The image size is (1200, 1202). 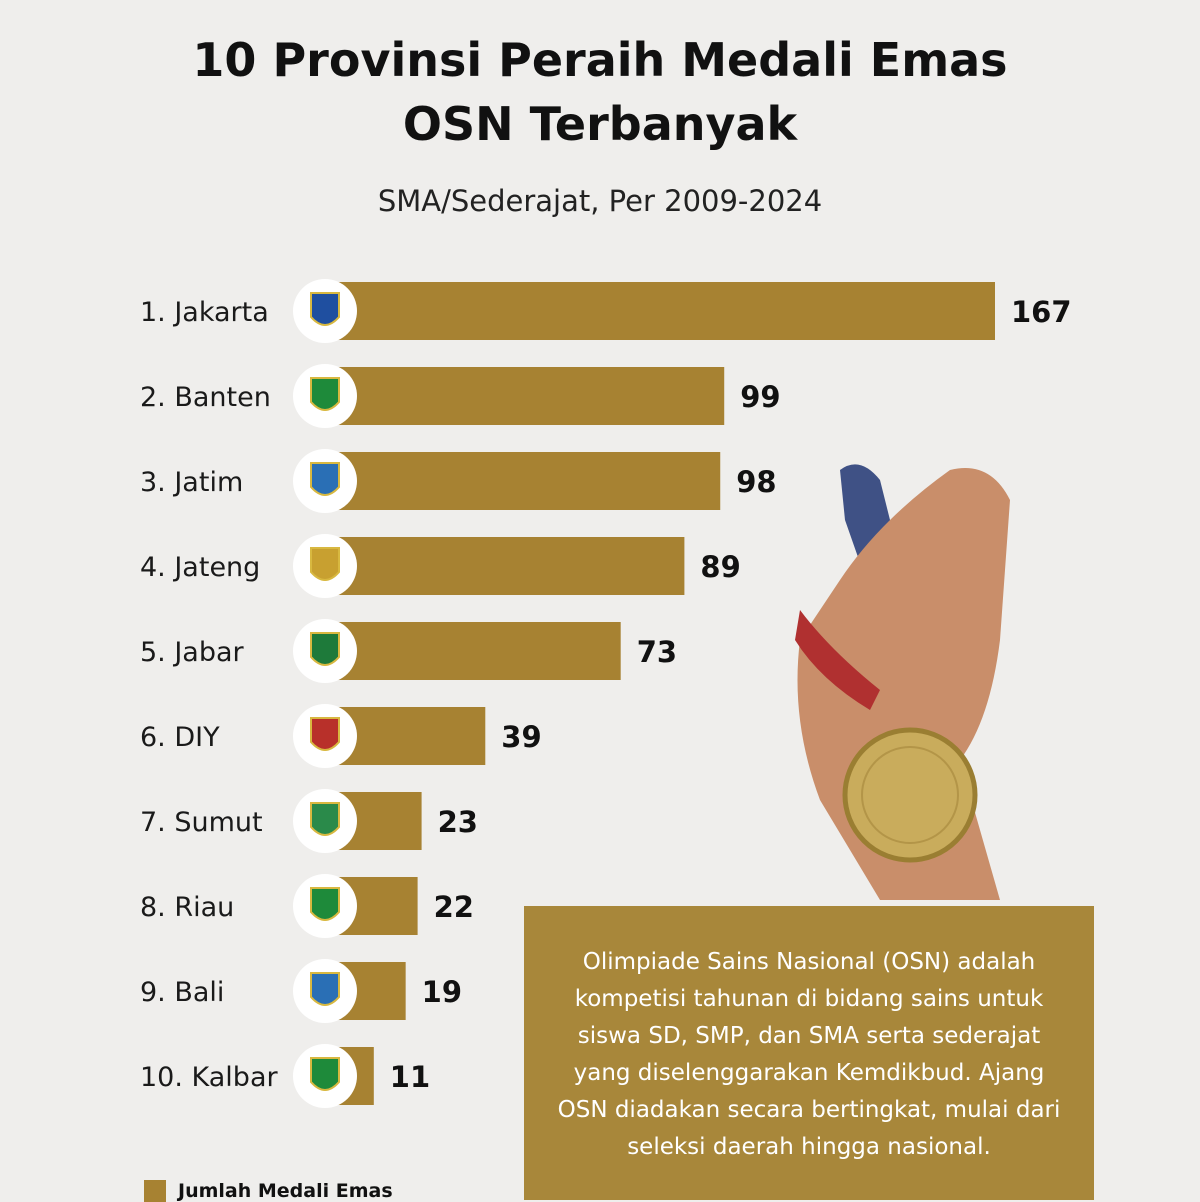 I want to click on legend-swatch, so click(x=155, y=1191).